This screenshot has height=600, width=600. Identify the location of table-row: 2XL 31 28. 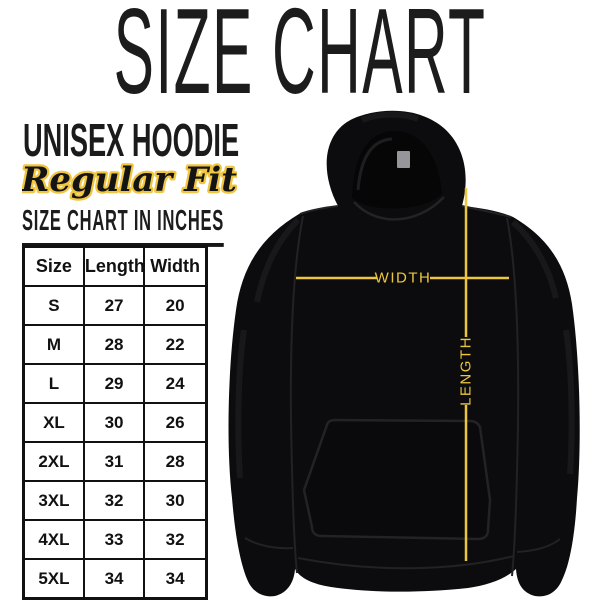
(115, 461).